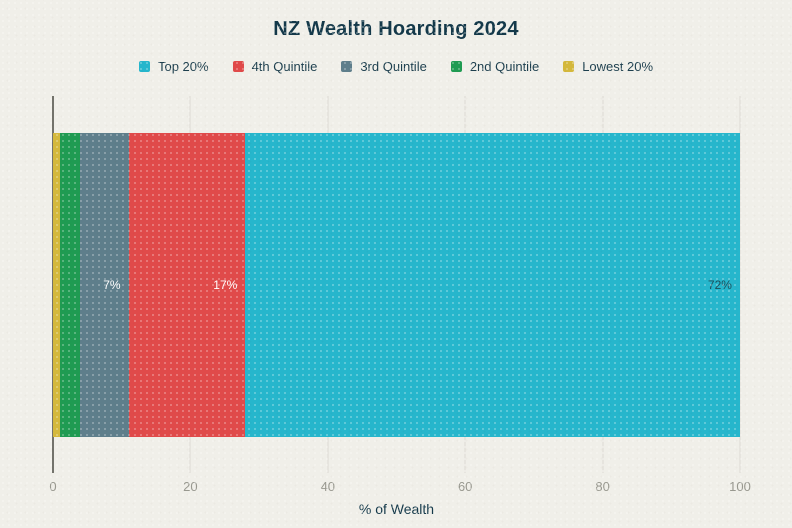 The height and width of the screenshot is (528, 792). I want to click on x-tick-label: 0, so click(53, 486).